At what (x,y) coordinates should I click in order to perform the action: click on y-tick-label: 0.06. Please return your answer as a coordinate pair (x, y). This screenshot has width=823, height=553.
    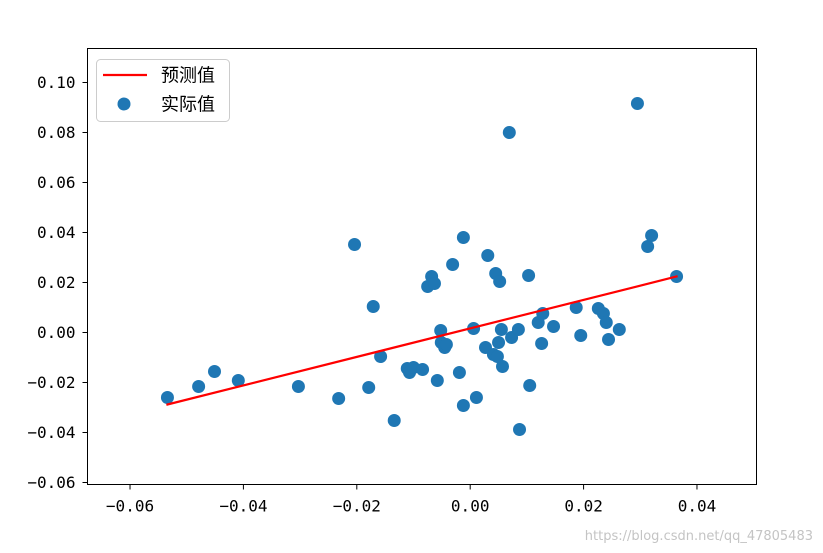
    Looking at the image, I should click on (56, 182).